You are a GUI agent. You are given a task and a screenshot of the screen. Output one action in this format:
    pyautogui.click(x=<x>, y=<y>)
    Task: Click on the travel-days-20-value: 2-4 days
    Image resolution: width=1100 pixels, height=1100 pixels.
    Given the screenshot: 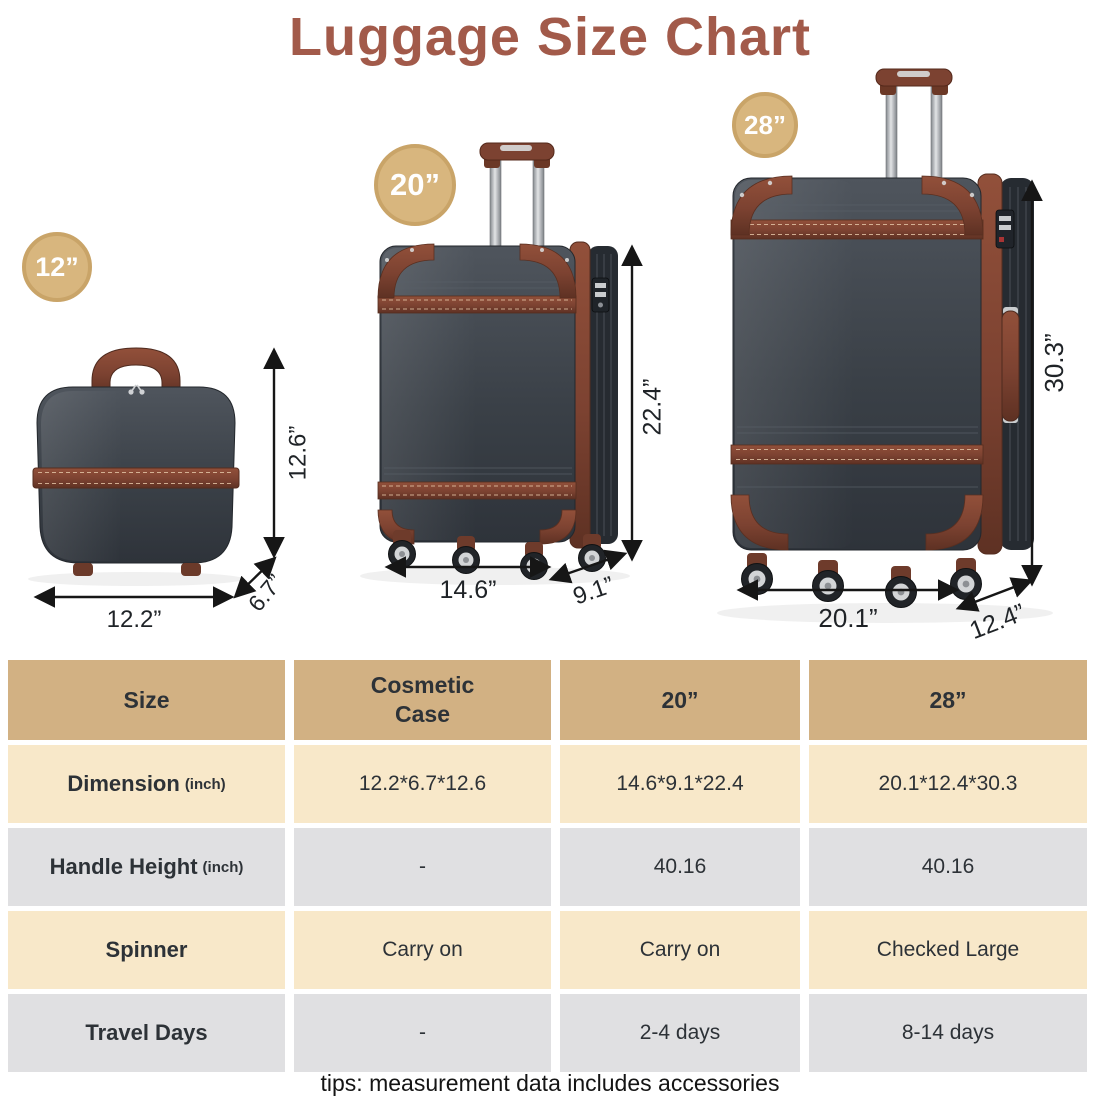 What is the action you would take?
    pyautogui.click(x=680, y=1033)
    